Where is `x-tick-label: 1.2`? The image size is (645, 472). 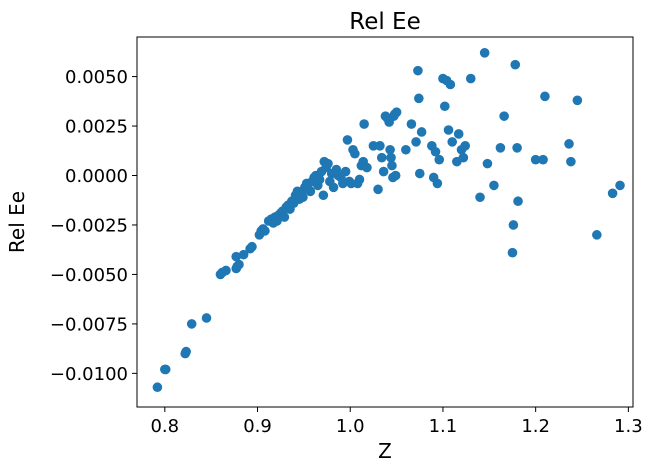 x-tick-label: 1.2 is located at coordinates (535, 426).